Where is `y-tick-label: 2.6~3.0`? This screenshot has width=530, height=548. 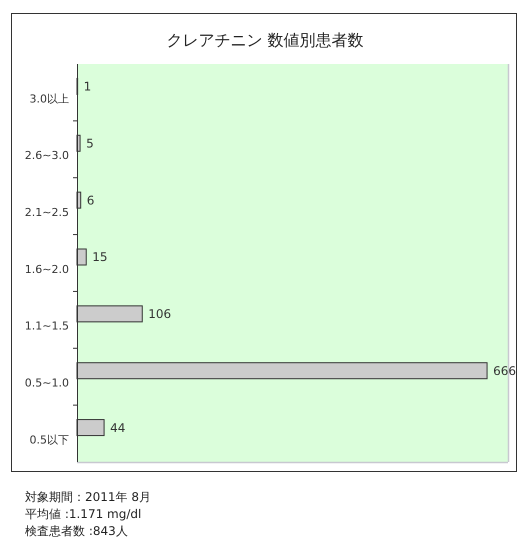
y-tick-label: 2.6~3.0 is located at coordinates (46, 155).